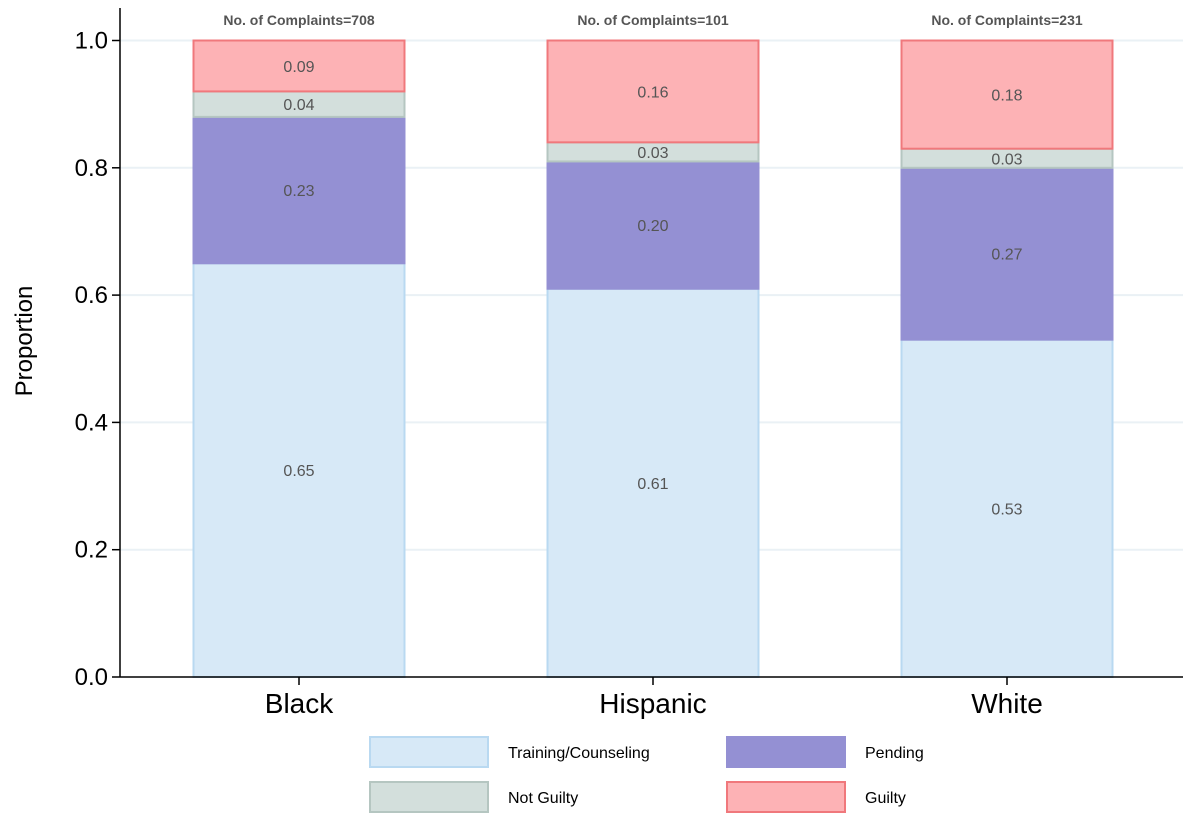  What do you see at coordinates (653, 20) in the screenshot?
I see `complaint-count-annotation: No. of Complaints=101` at bounding box center [653, 20].